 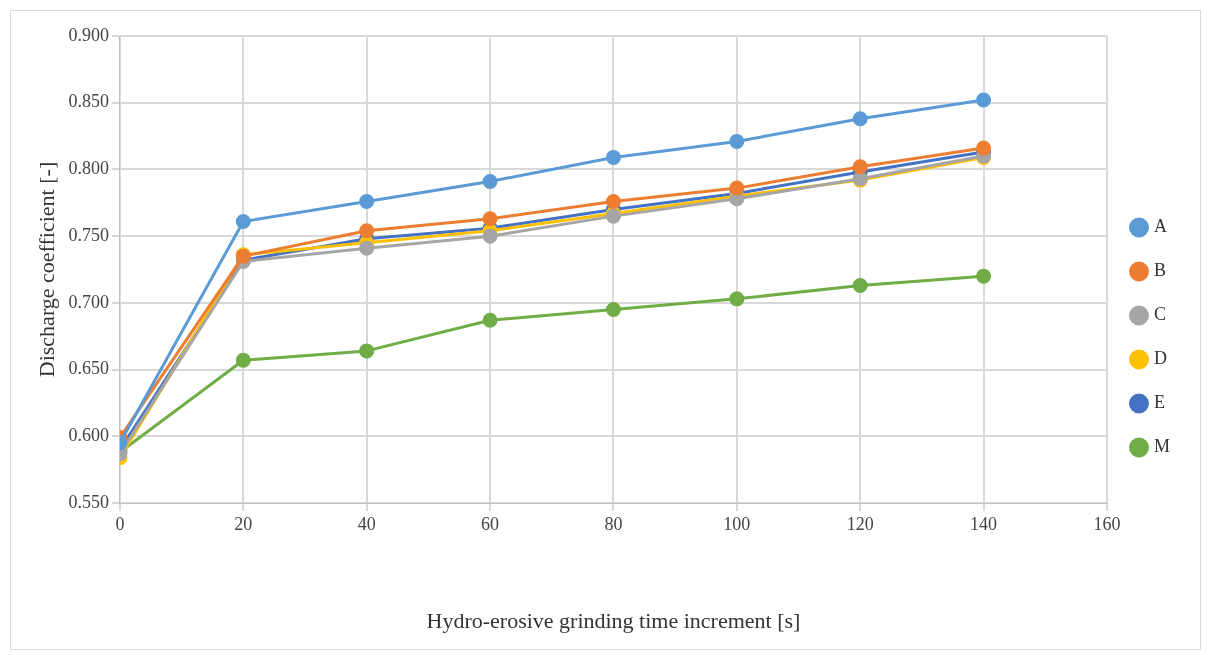 What do you see at coordinates (613, 620) in the screenshot?
I see `x-axis-title: Hydro-erosive grinding time increment [s]` at bounding box center [613, 620].